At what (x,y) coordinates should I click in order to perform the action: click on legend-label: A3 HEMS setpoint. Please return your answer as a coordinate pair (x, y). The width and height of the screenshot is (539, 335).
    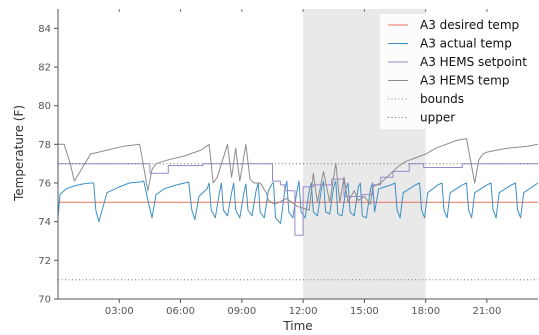
    Looking at the image, I should click on (473, 62).